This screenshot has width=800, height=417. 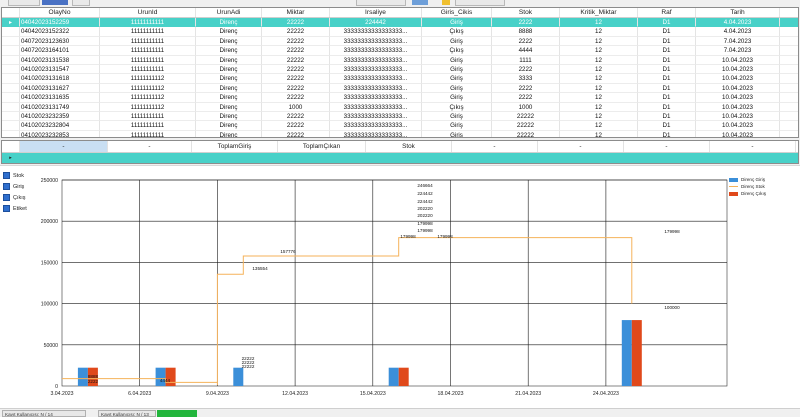 What do you see at coordinates (60, 60) in the screenshot?
I see `table-cell: 04102023131538` at bounding box center [60, 60].